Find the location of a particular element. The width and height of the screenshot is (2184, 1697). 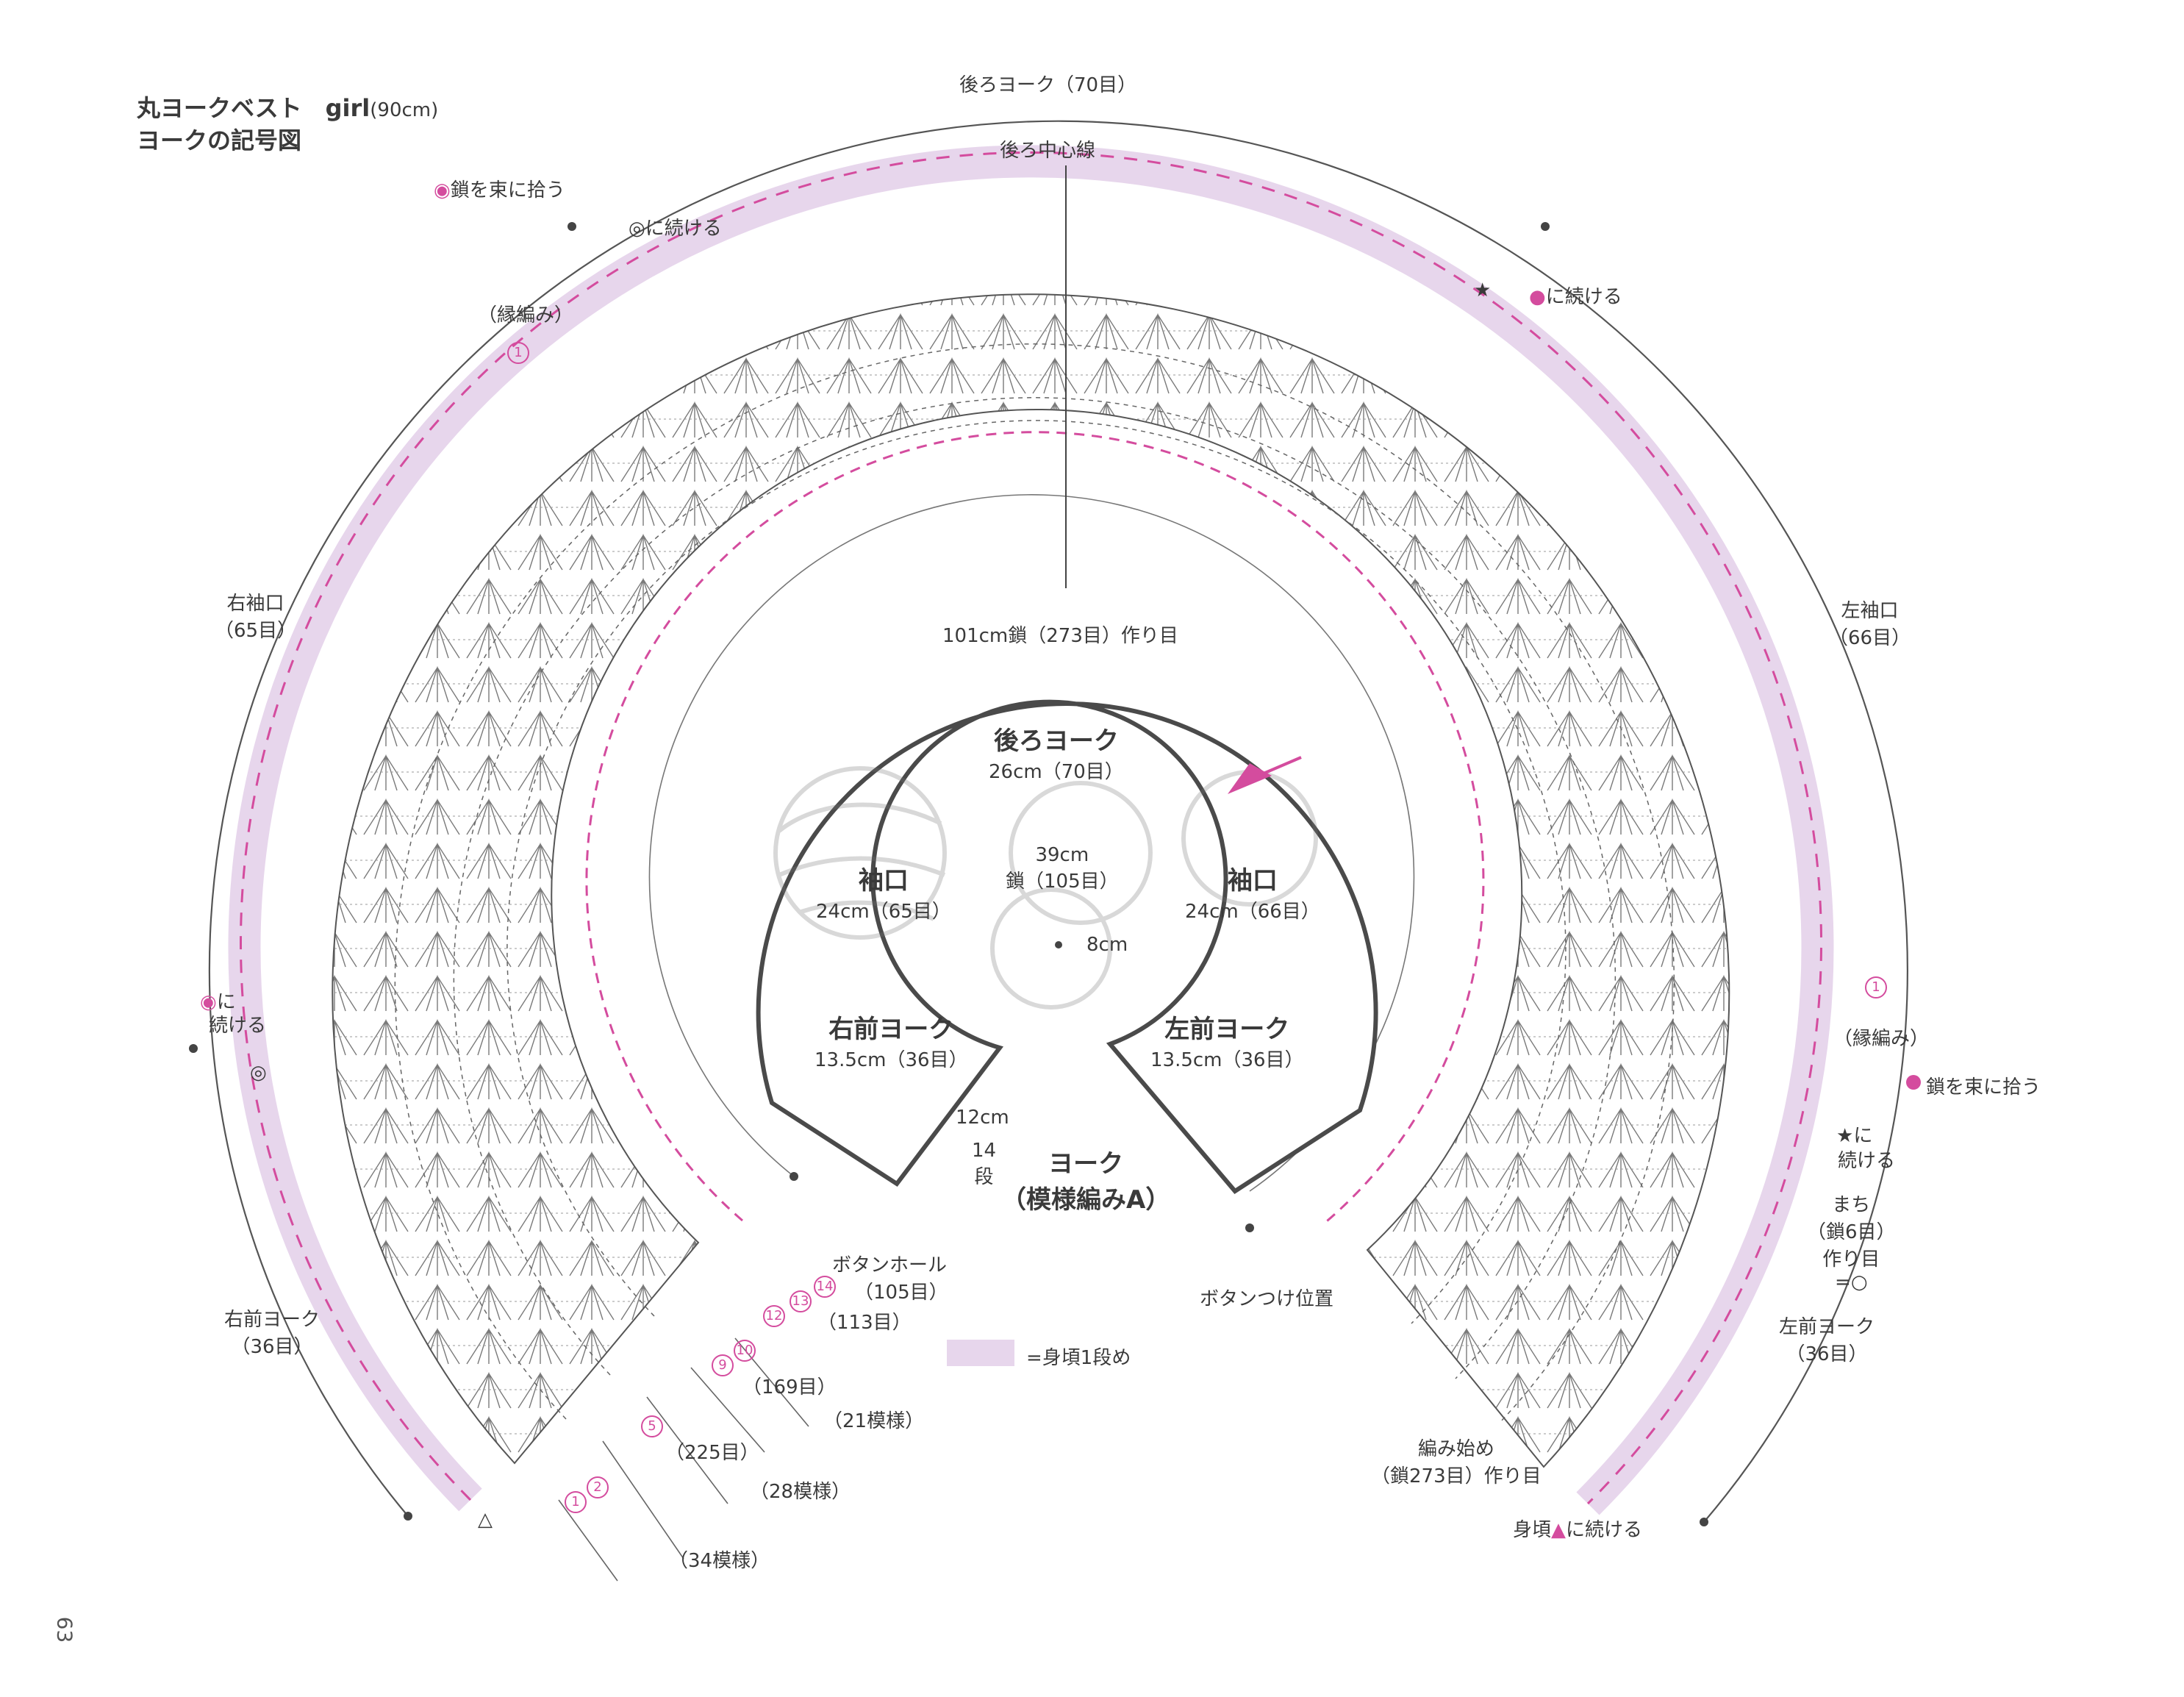

dot-left is located at coordinates (193, 1048).